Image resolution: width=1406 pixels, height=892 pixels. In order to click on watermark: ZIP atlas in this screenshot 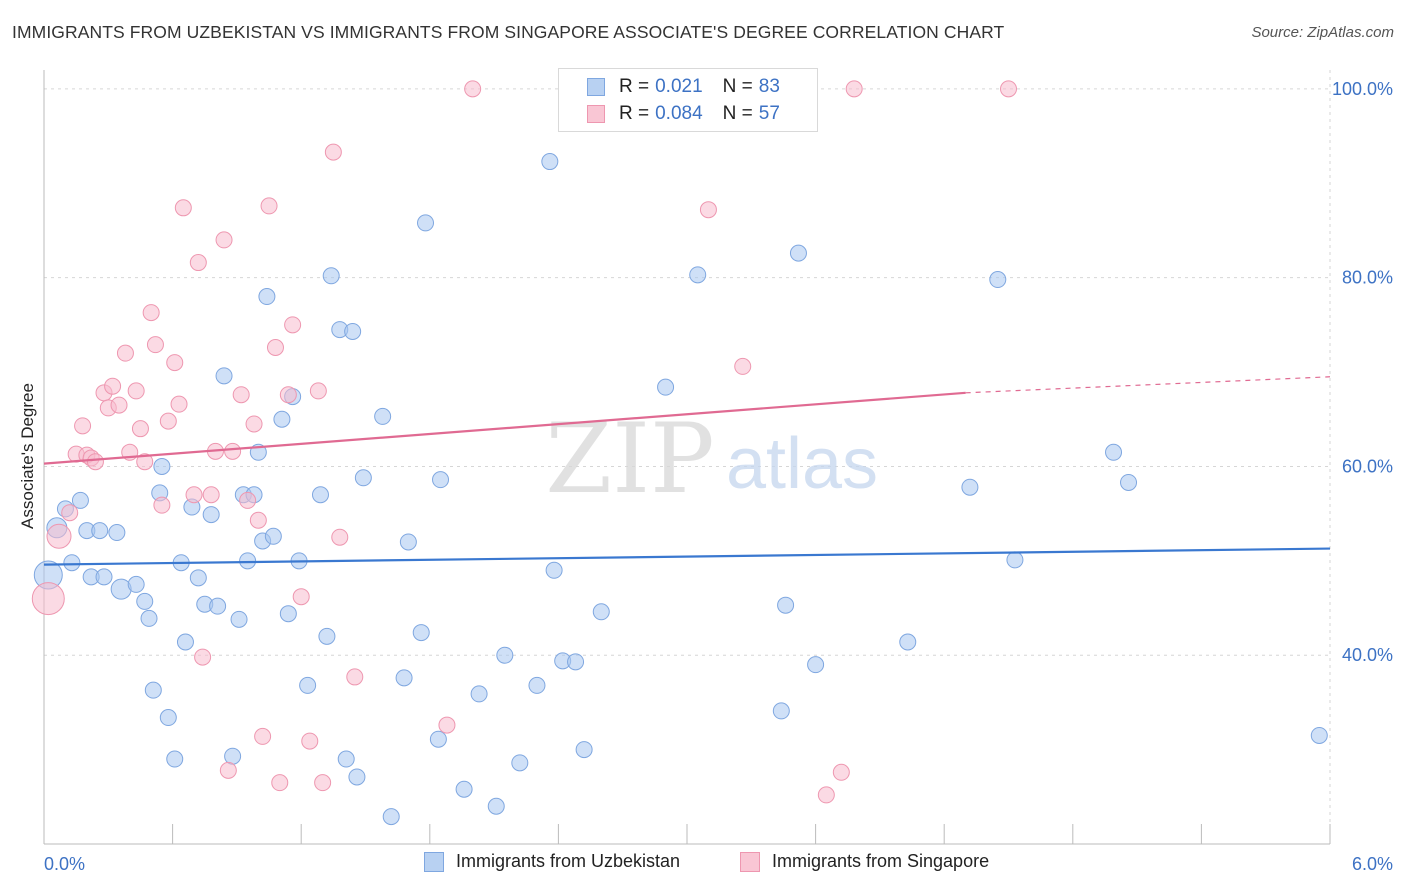, I will do `click(711, 459)`.